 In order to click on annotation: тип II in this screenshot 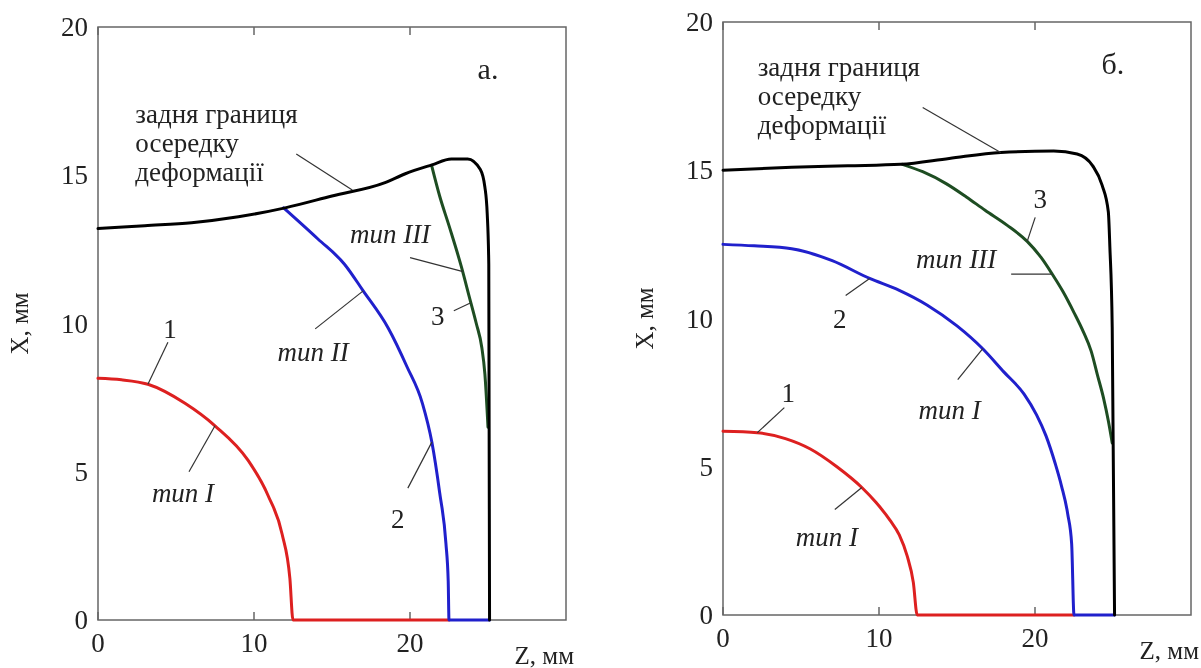, I will do `click(314, 351)`.